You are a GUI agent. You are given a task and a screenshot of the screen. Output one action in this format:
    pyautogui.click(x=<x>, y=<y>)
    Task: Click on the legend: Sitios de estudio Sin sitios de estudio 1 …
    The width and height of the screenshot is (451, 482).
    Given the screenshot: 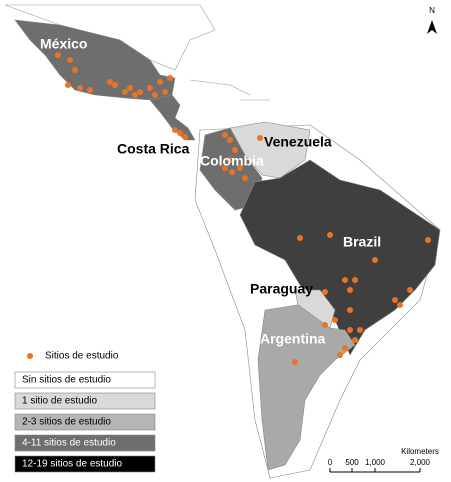 What is the action you would take?
    pyautogui.click(x=85, y=412)
    